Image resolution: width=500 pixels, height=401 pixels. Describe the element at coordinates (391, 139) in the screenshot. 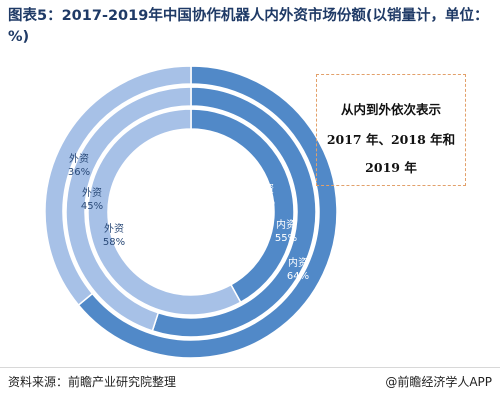

I see `note-line-2: 2017 年、2018 年和` at that location.